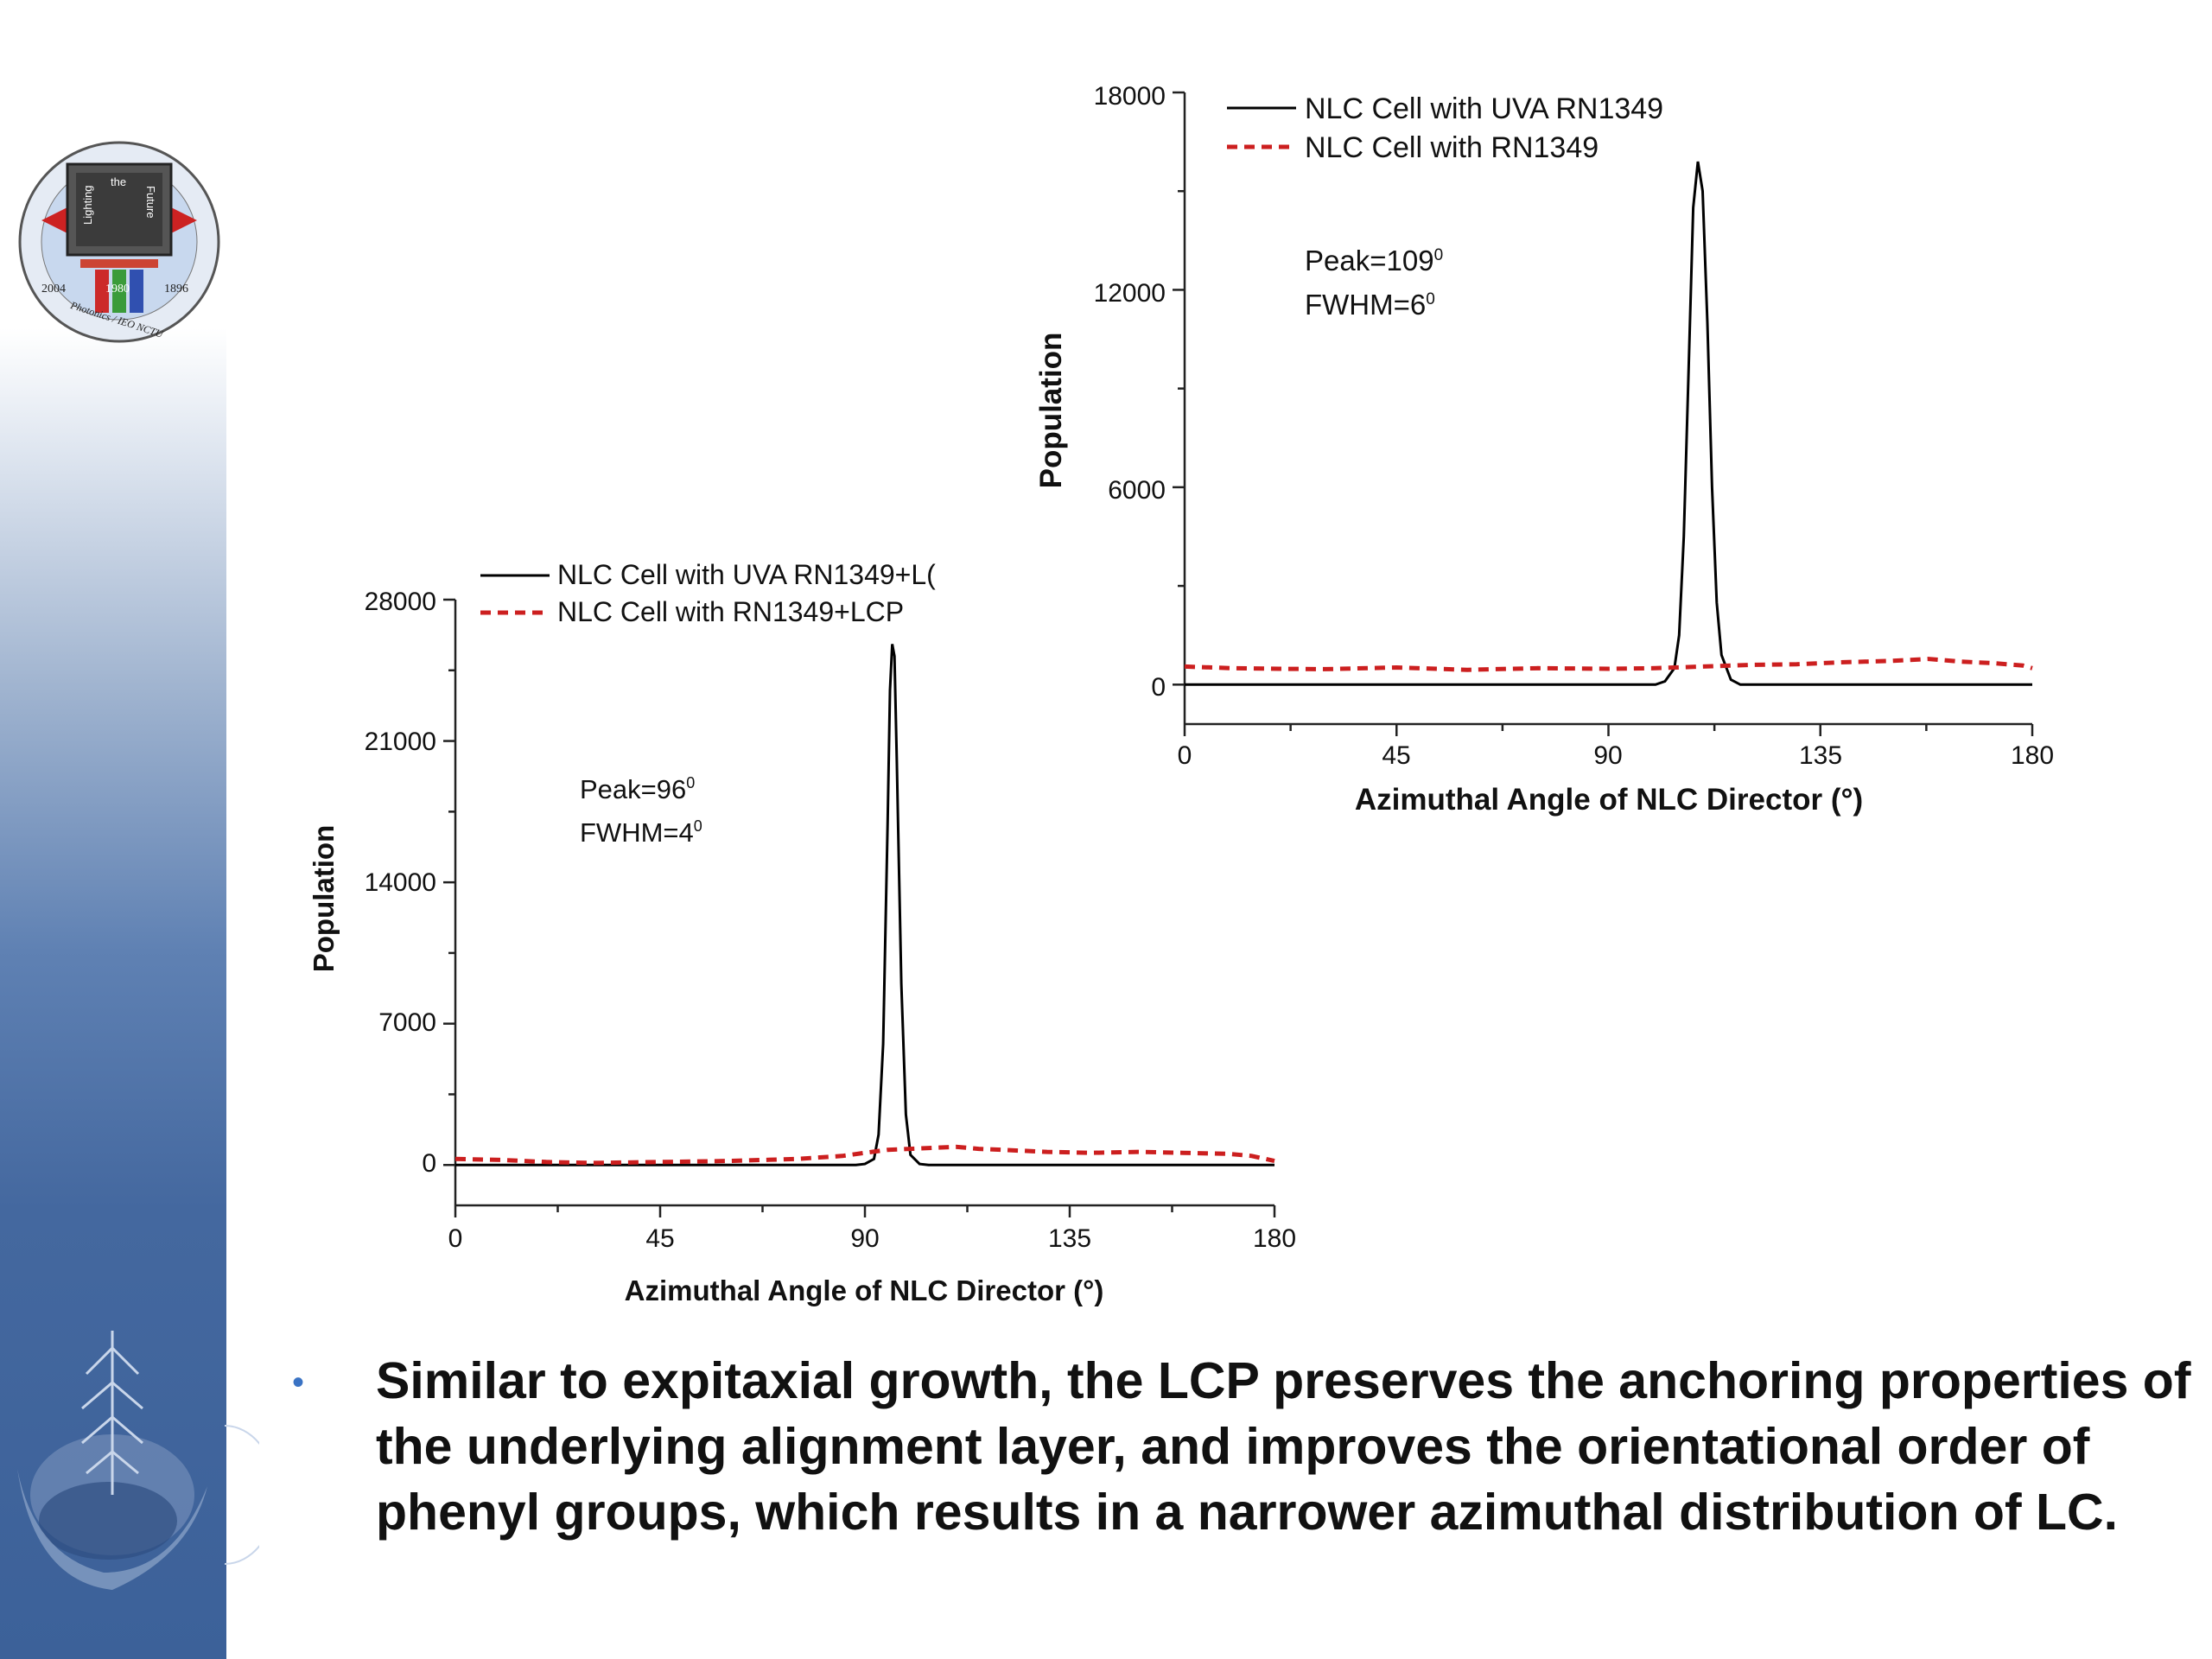  Describe the element at coordinates (864, 1290) in the screenshot. I see `chart1-x-axis-label: Azimuthal Angle of NLC Director (°)` at that location.